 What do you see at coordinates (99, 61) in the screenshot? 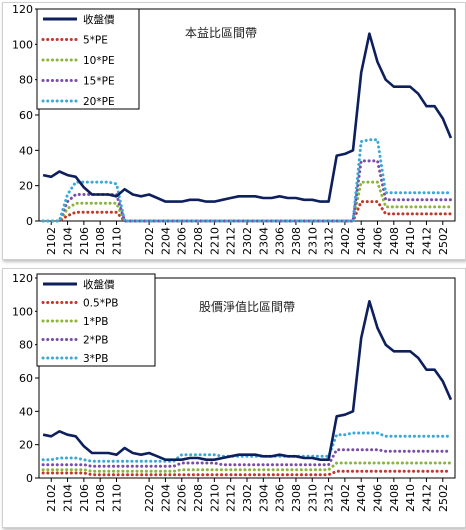
I see `legend-label: 10*PE` at bounding box center [99, 61].